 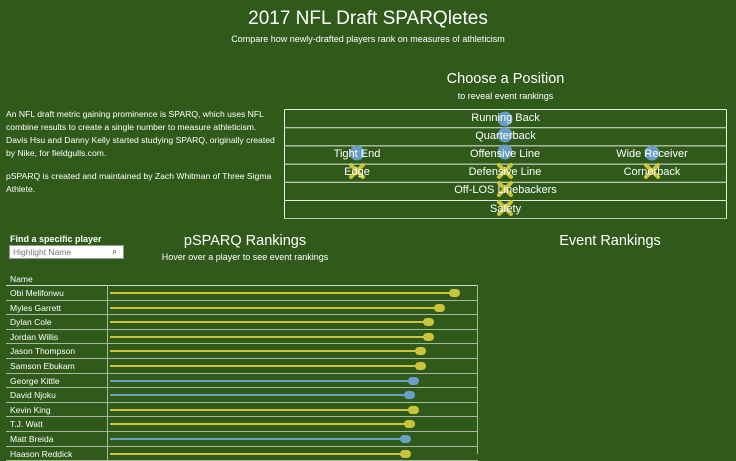 I want to click on position-option-safety: Safety, so click(x=505, y=208).